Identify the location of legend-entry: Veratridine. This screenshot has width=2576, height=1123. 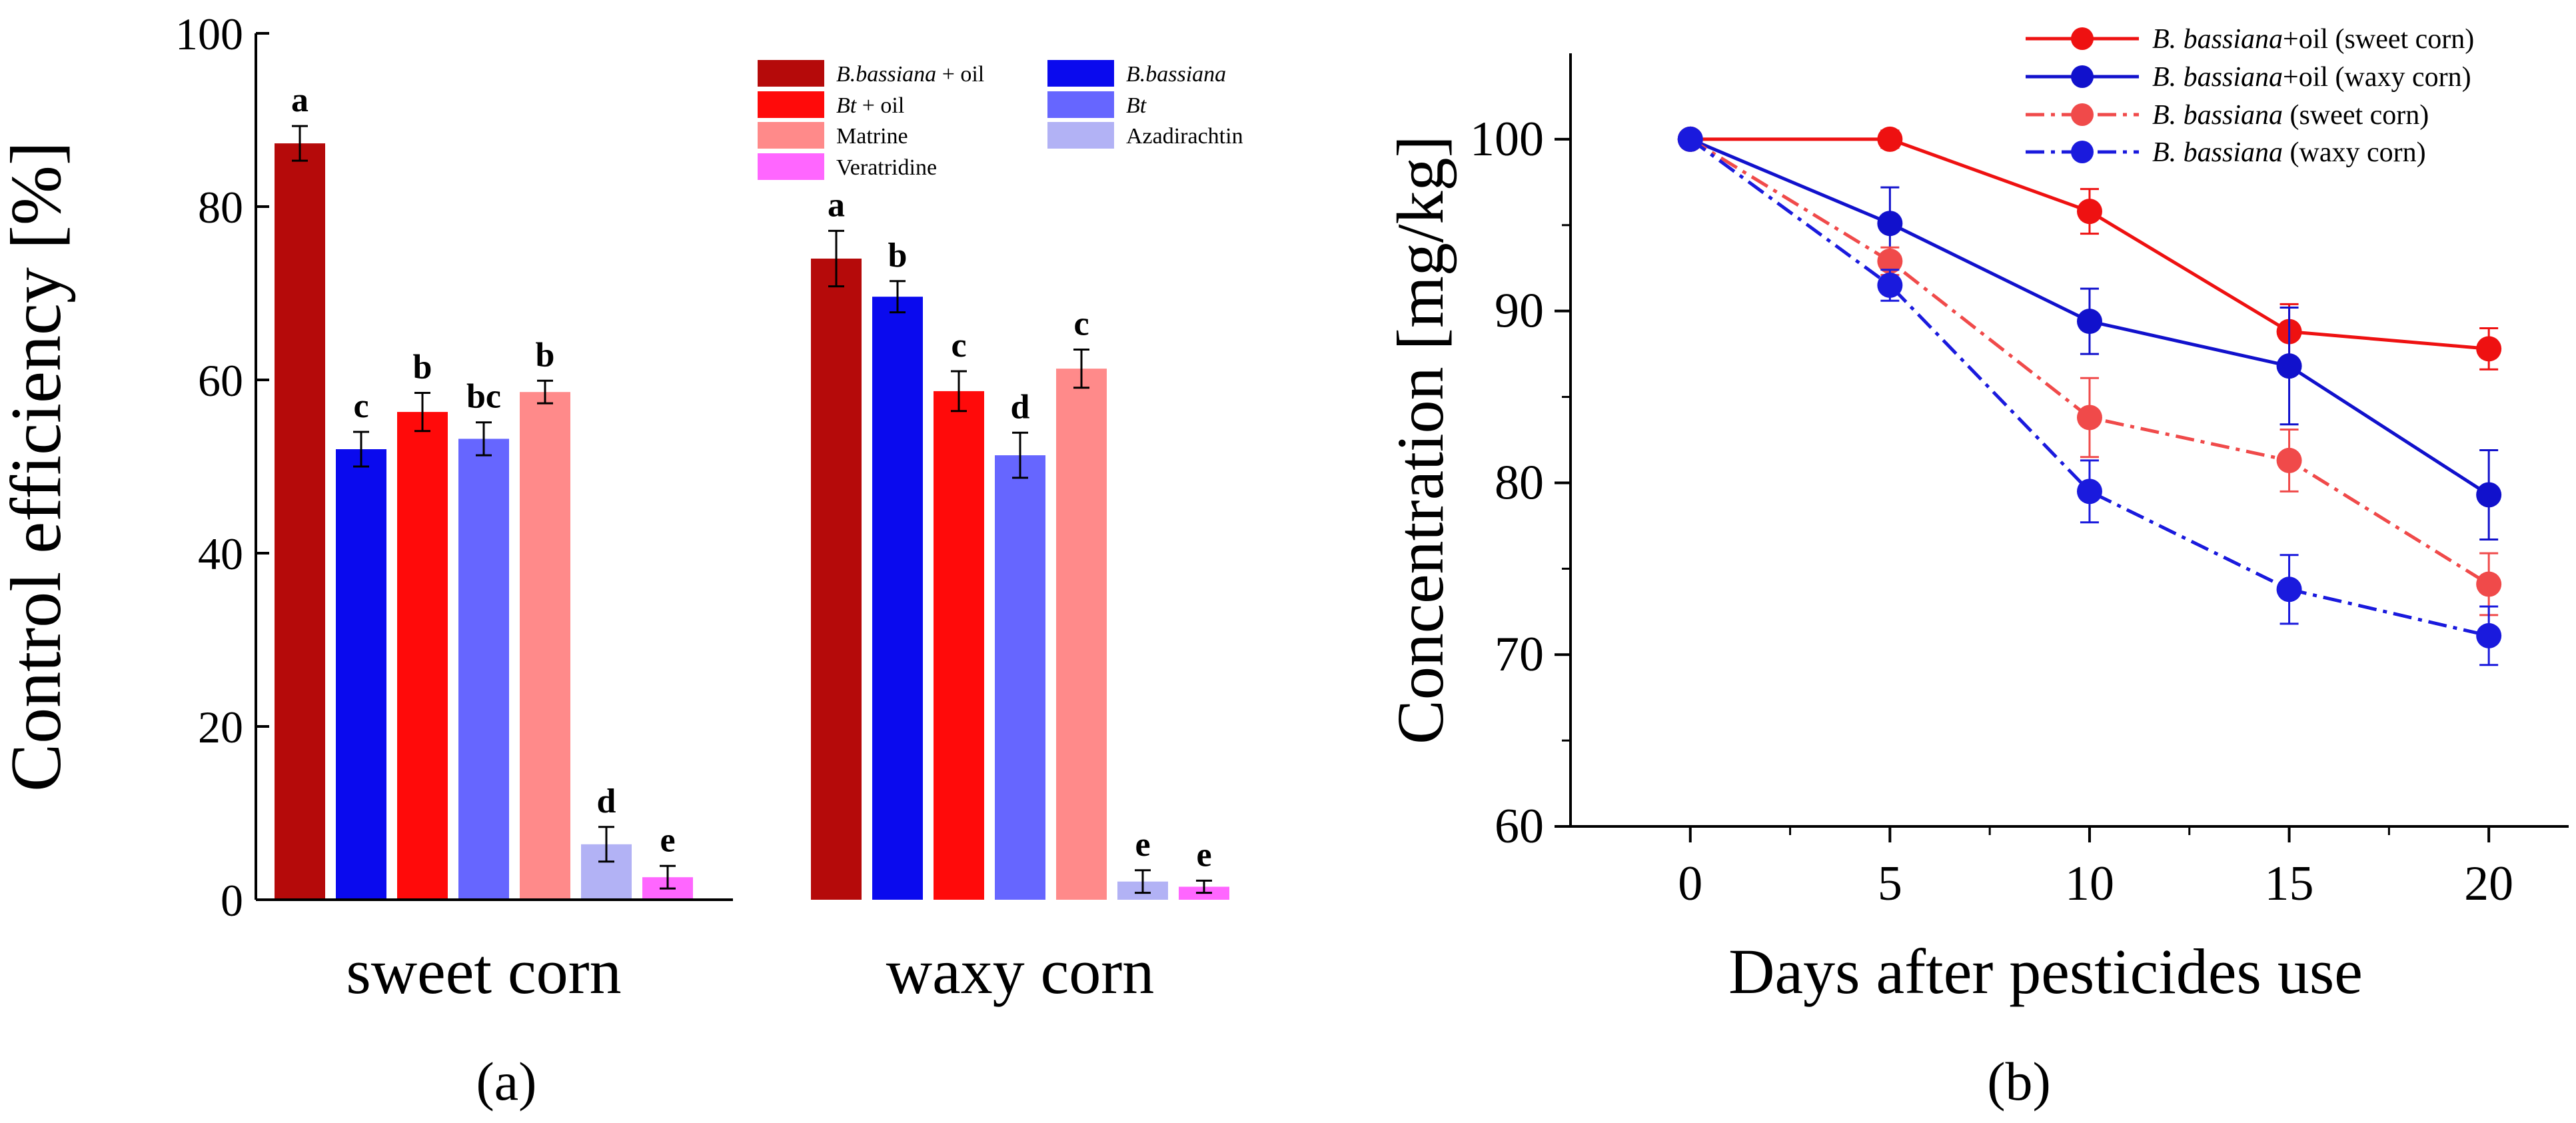
(886, 167).